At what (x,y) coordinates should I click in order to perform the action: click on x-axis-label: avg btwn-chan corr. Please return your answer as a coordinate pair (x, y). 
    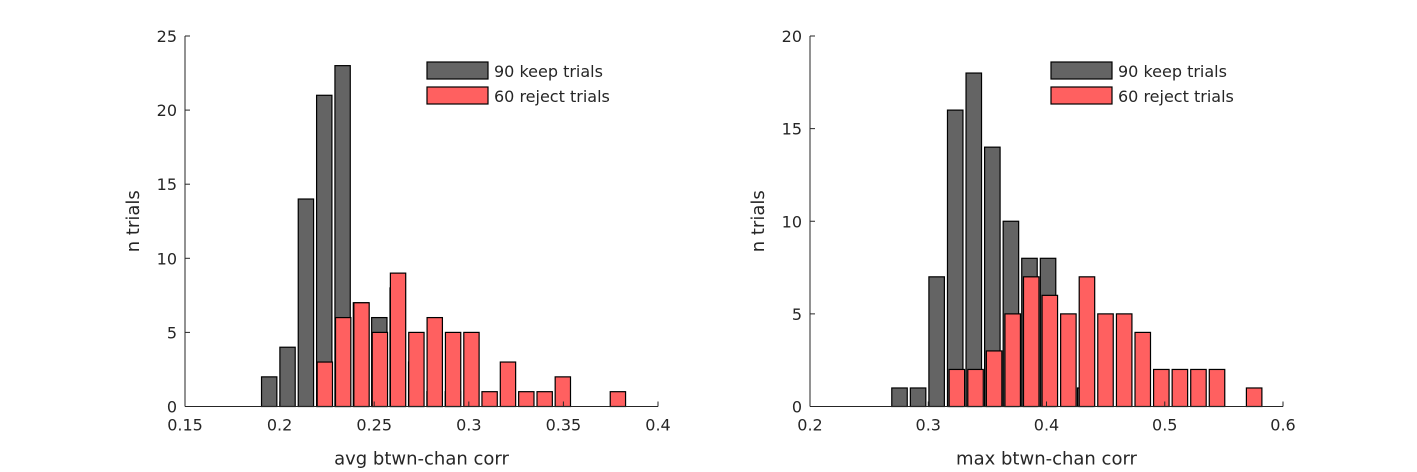
    Looking at the image, I should click on (421, 459).